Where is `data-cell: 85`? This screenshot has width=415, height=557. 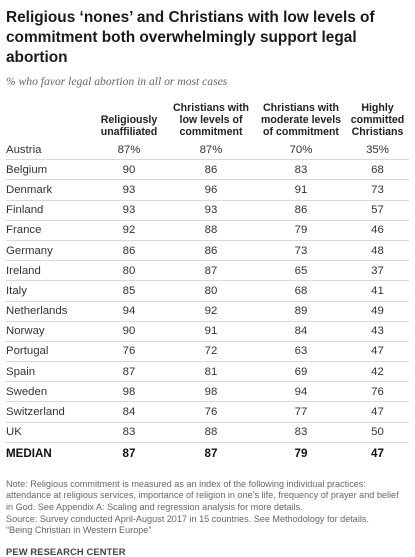 data-cell: 85 is located at coordinates (129, 291).